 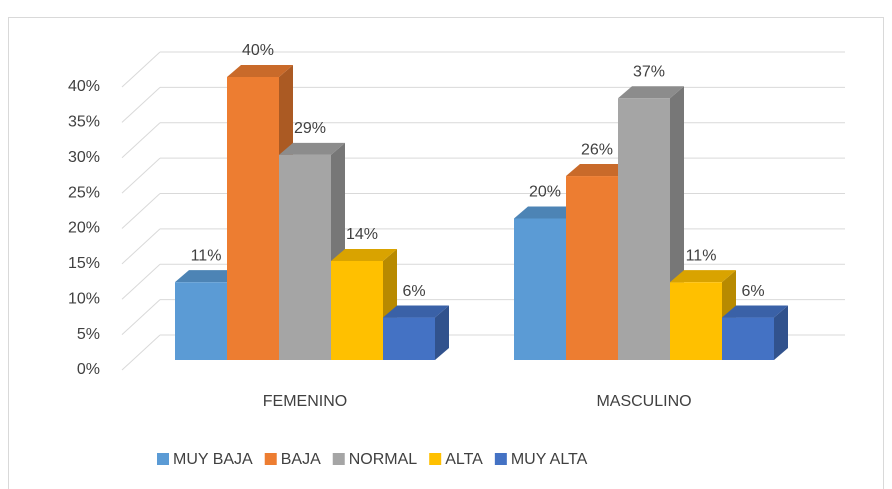 I want to click on y-tick-label: 25%, so click(x=84, y=192).